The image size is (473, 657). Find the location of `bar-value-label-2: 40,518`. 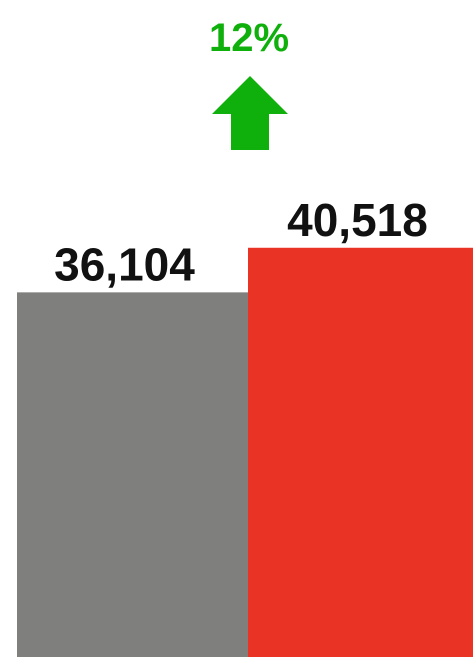

bar-value-label-2: 40,518 is located at coordinates (357, 220).